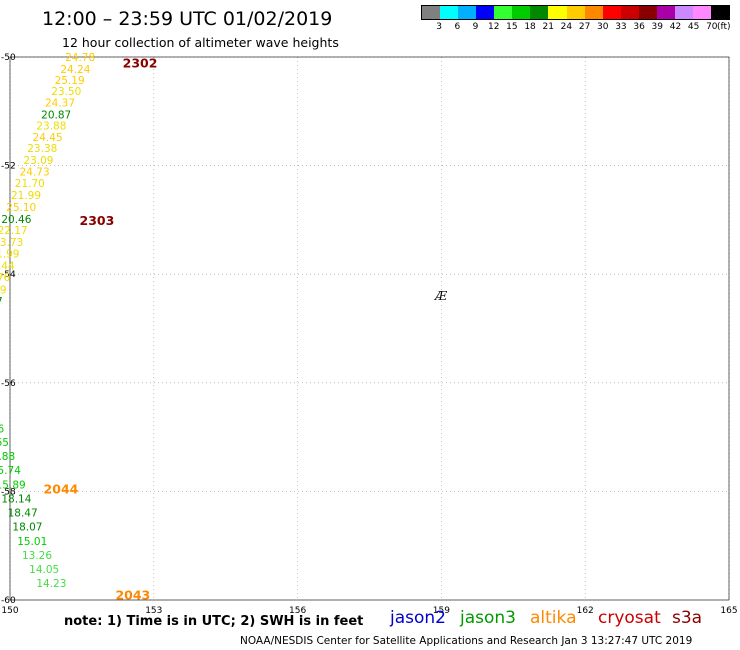 The width and height of the screenshot is (740, 650). I want to click on colorbar-tick-label: 15, so click(512, 27).